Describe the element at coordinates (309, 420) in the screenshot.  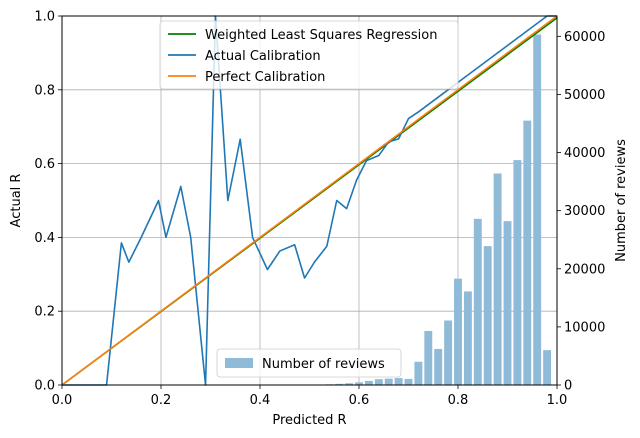
I see `x-axis-label: Predicted R` at that location.